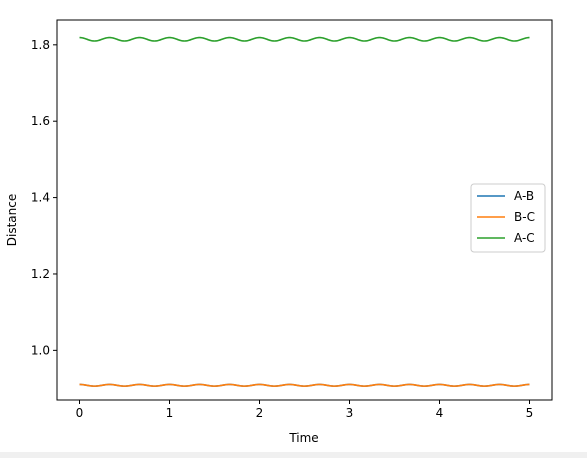 The image size is (587, 458). Describe the element at coordinates (40, 198) in the screenshot. I see `y-tick-label: 1.4` at that location.